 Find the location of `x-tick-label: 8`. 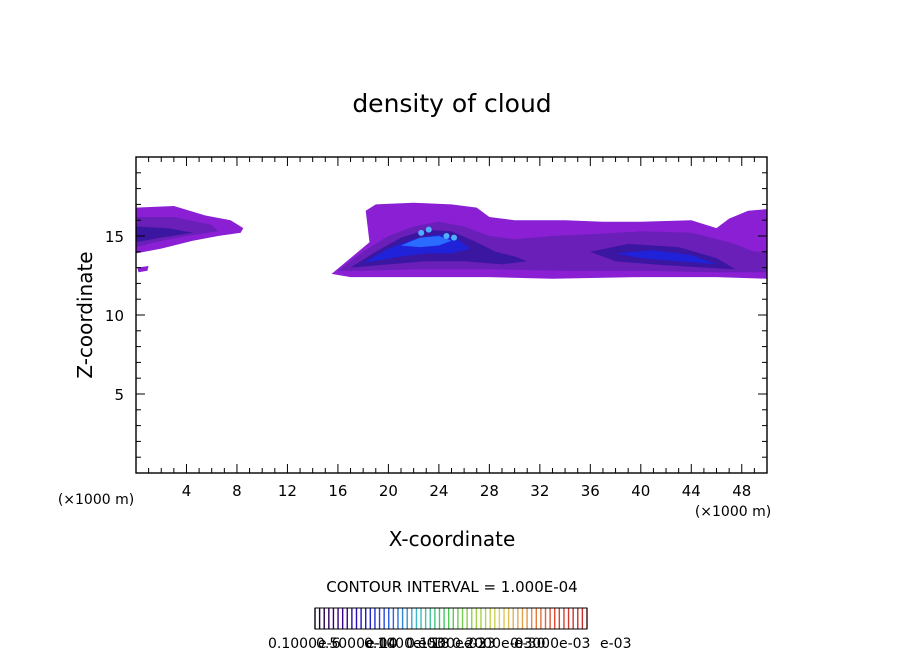

x-tick-label: 8 is located at coordinates (237, 491).